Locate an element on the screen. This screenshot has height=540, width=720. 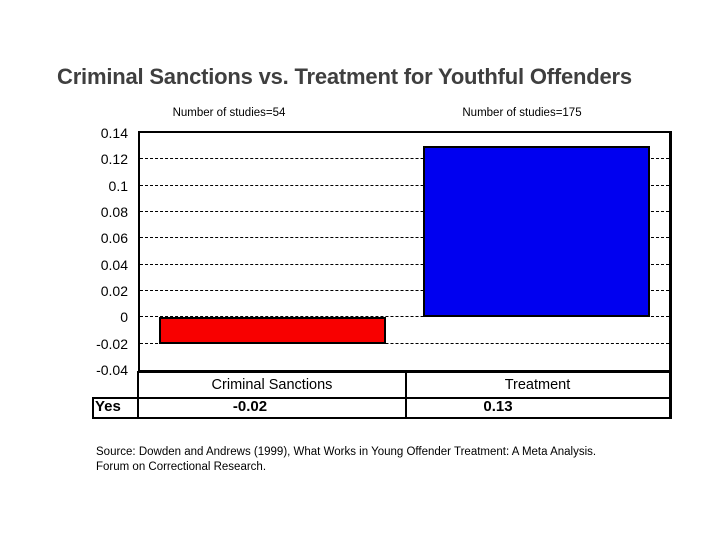
y-axis-tick: 0.02 is located at coordinates (114, 291).